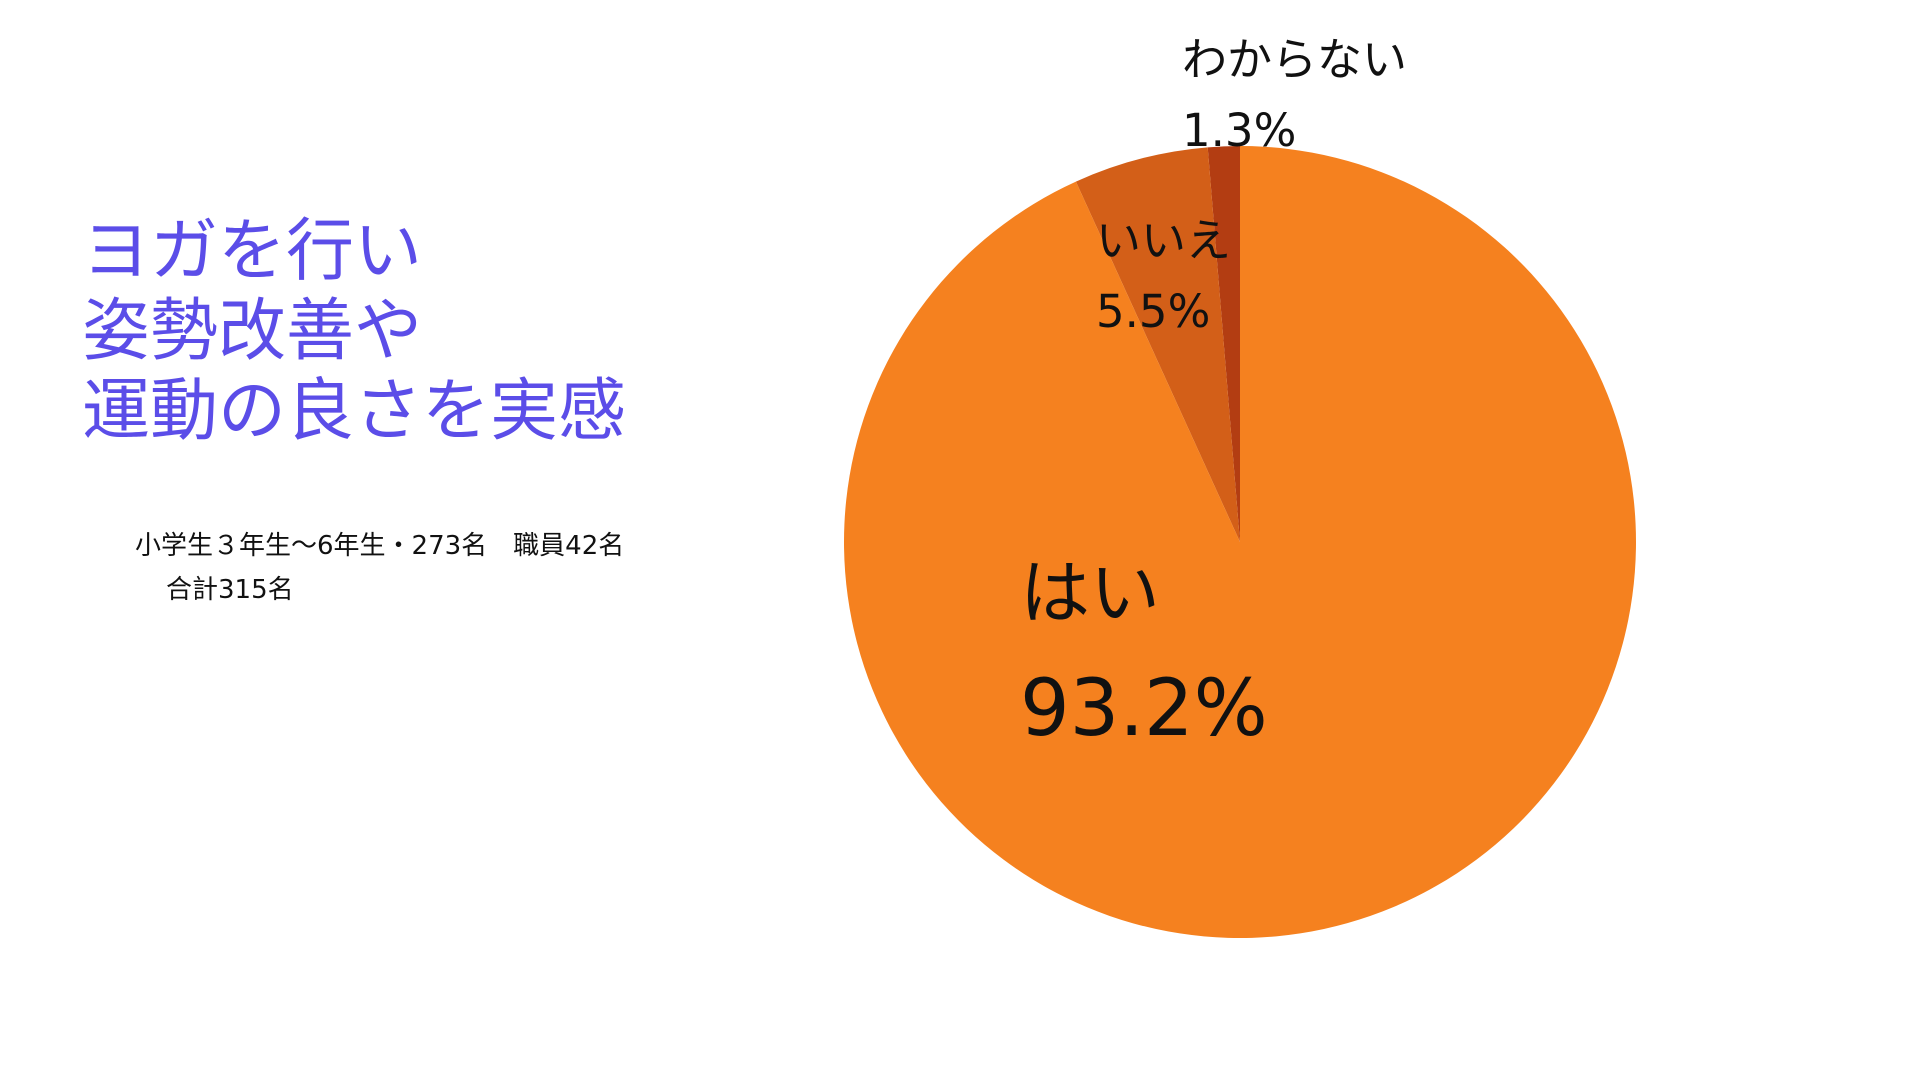 This screenshot has height=1080, width=1920. I want to click on headline-line-3: 運動の良さを実感, so click(354, 411).